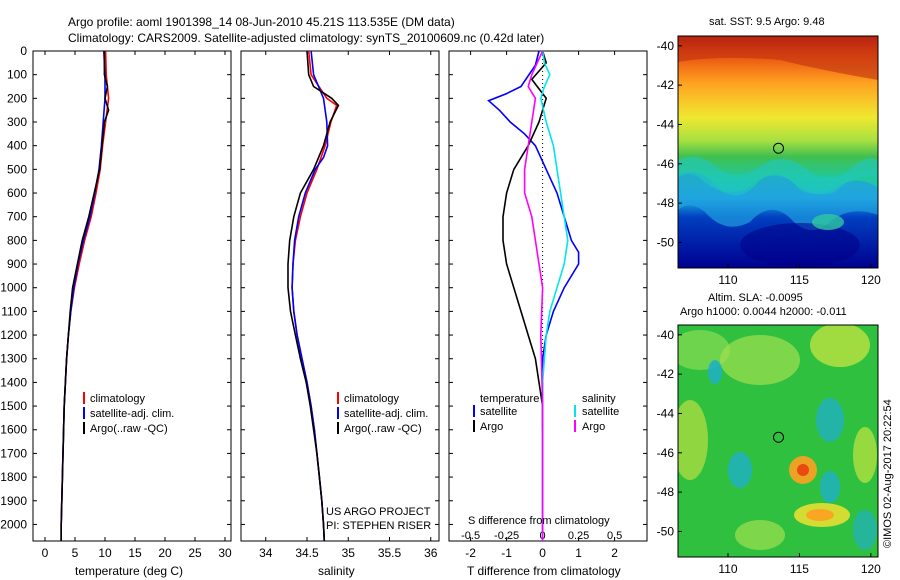  I want to click on sla-map-axes: 110 115 120 -40 -42 -44 -46 -48 -50, so click(769, 452).